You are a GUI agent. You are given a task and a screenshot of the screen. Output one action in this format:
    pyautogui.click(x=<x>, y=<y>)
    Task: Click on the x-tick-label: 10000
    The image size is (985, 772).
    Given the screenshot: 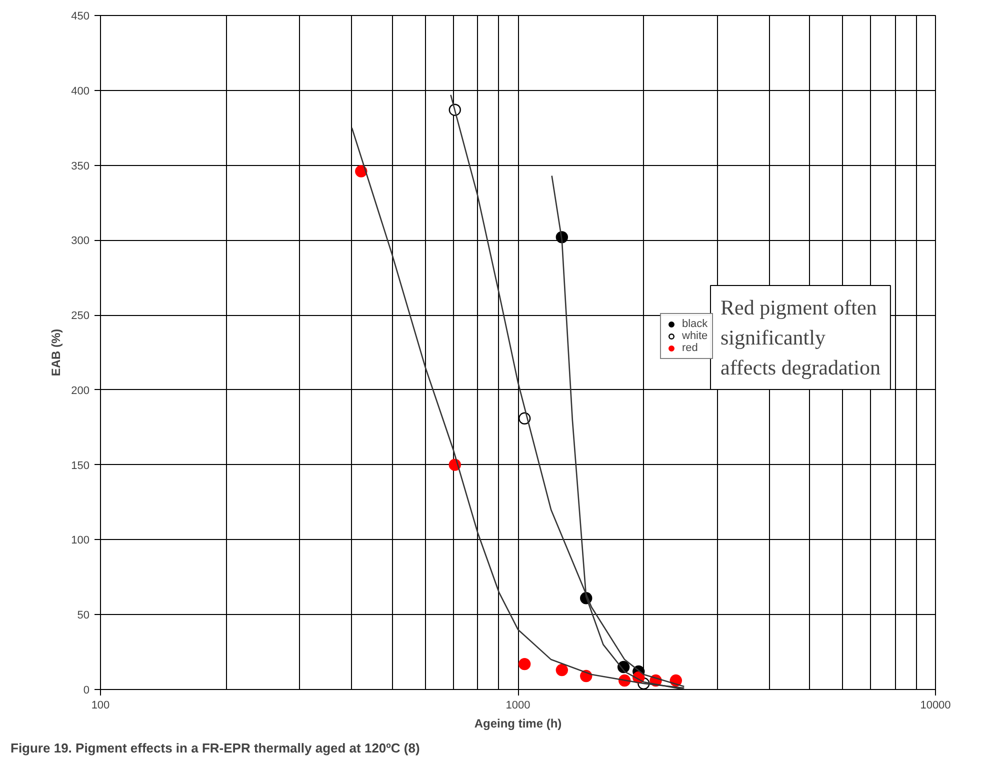 What is the action you would take?
    pyautogui.click(x=935, y=706)
    